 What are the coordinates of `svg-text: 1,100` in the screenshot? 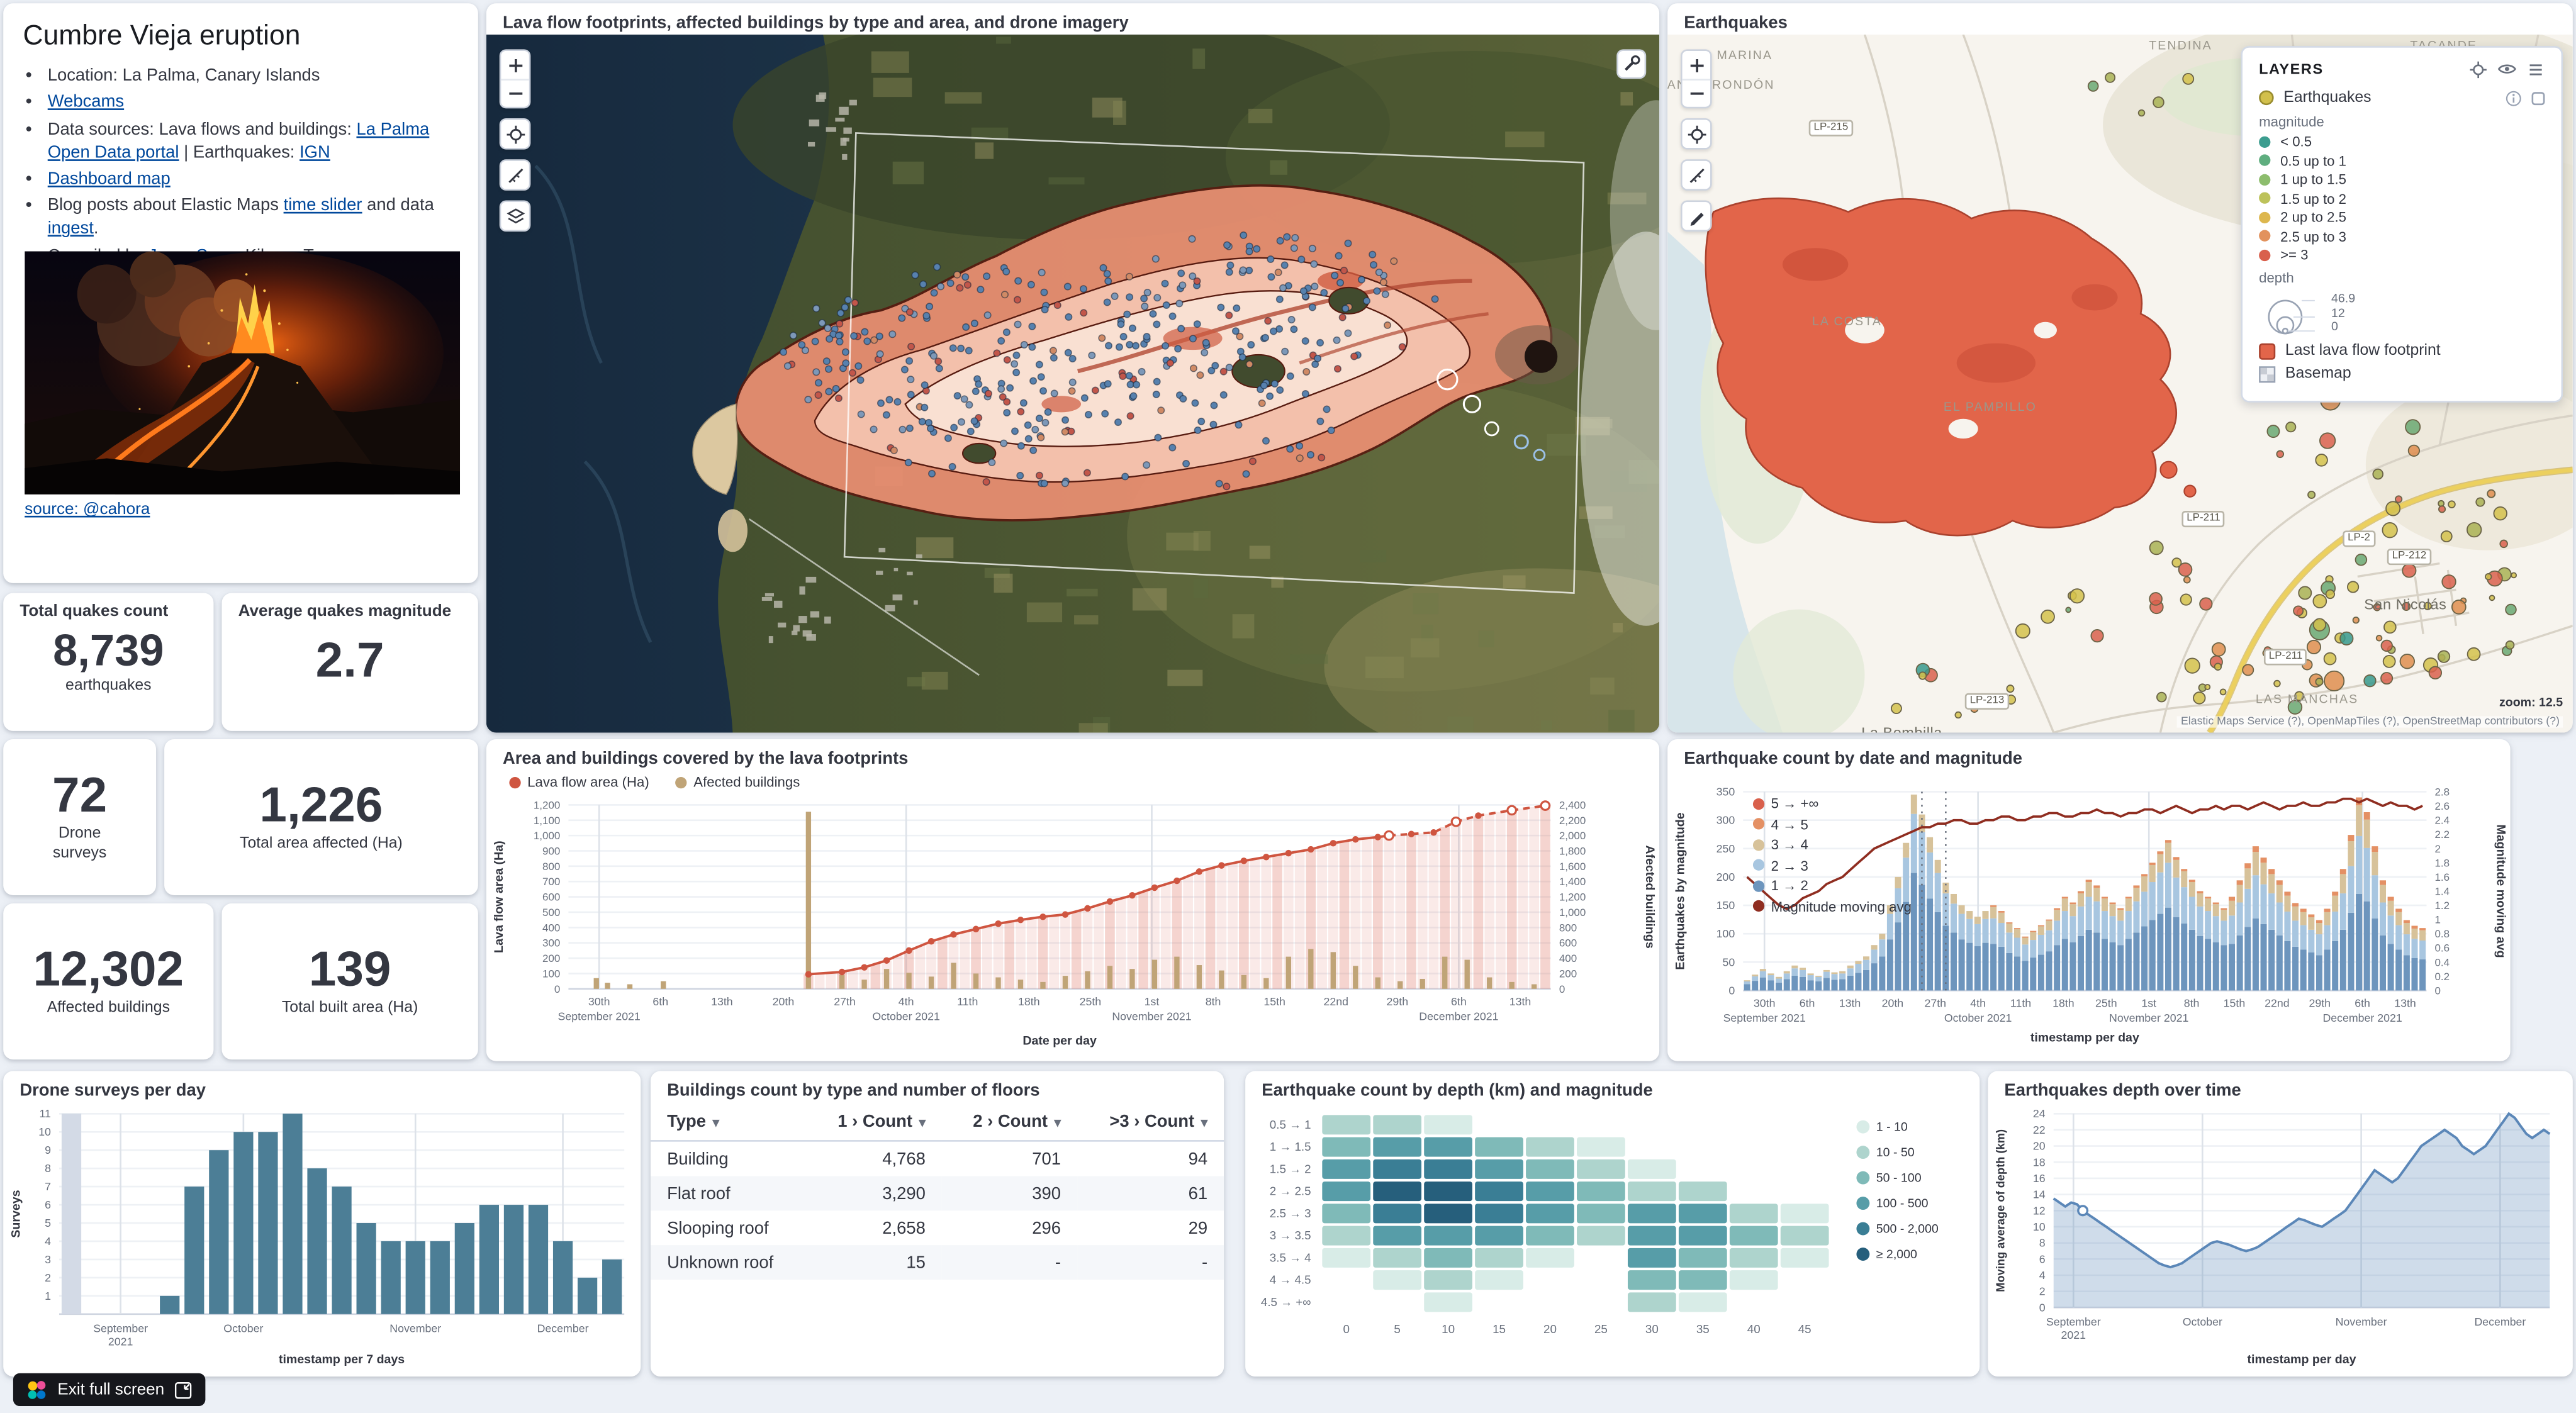 It's located at (547, 821).